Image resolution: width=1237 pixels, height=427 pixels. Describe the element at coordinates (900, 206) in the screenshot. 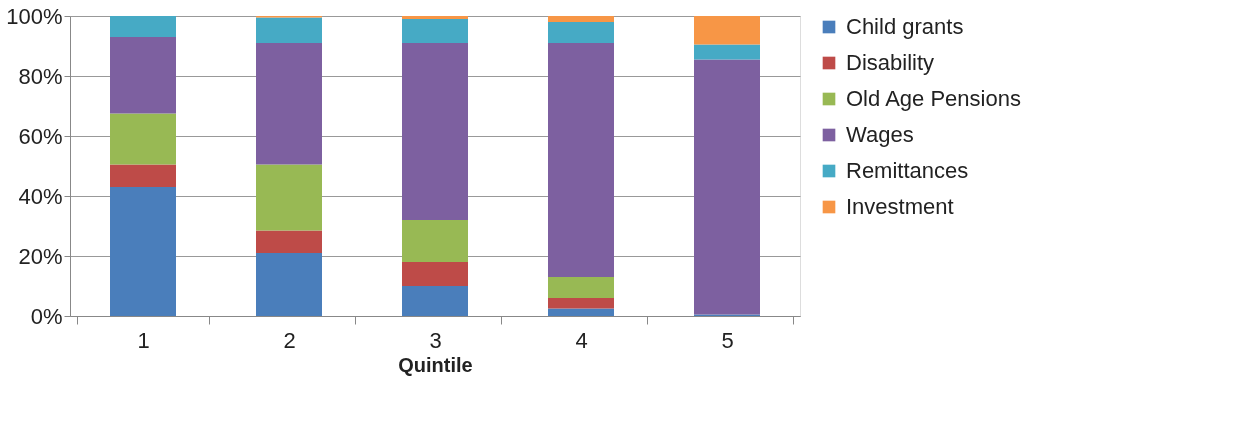

I see `legend-label: Investment` at that location.